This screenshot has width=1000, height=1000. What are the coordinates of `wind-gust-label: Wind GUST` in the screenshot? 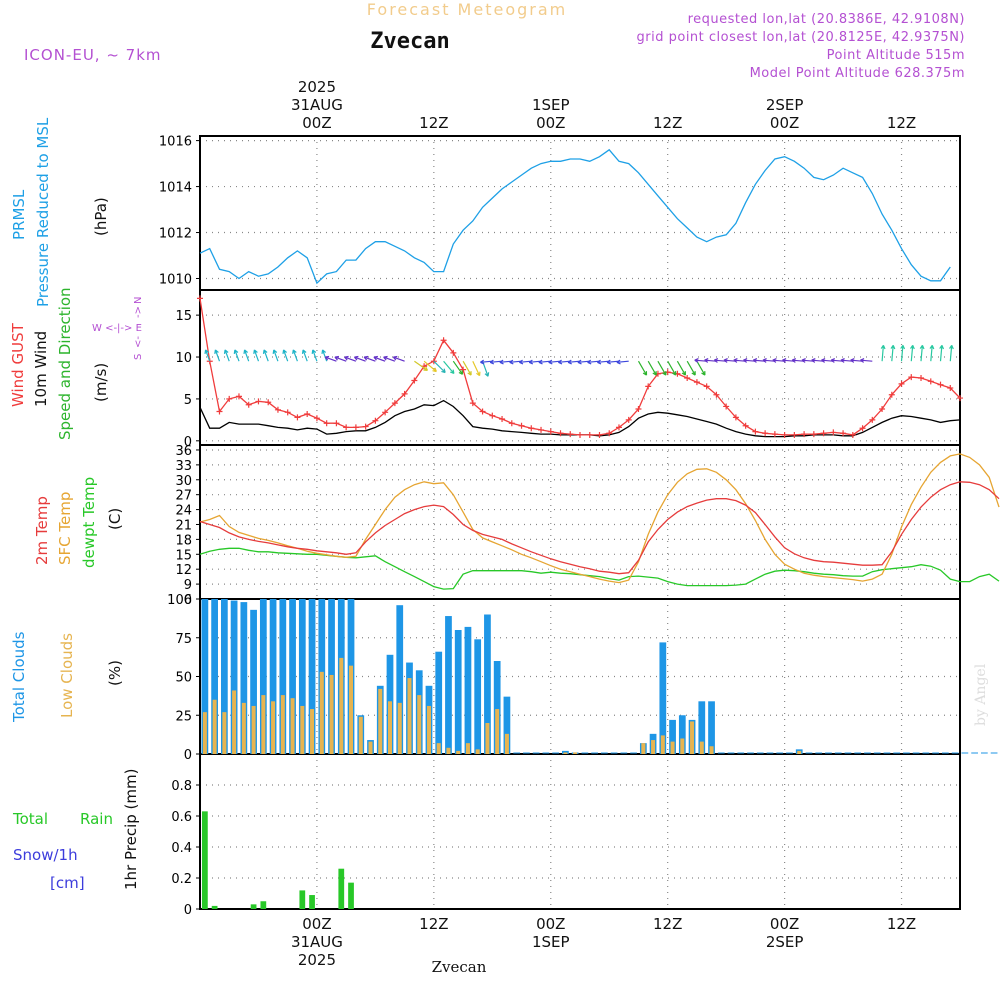 It's located at (18, 364).